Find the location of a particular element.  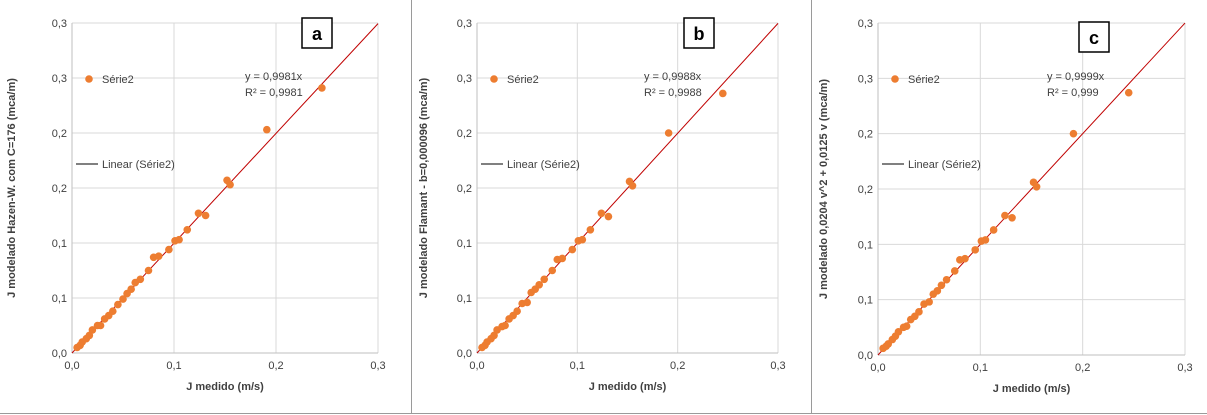

panel-letter: b is located at coordinates (699, 34).